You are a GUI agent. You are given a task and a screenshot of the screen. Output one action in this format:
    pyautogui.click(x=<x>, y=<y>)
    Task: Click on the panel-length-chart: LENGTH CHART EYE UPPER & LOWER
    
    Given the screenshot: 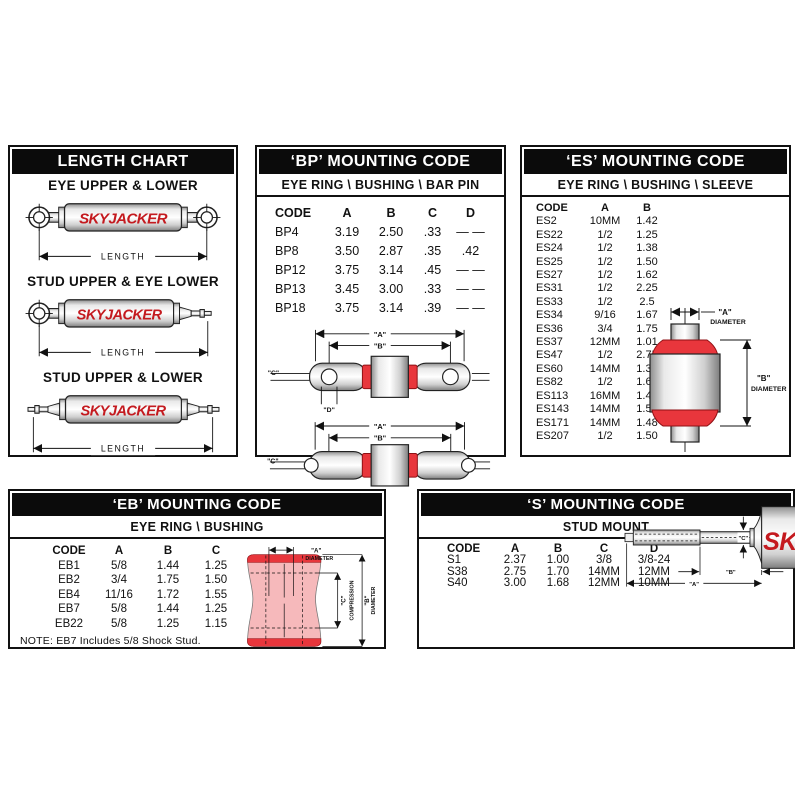 What is the action you would take?
    pyautogui.click(x=123, y=301)
    